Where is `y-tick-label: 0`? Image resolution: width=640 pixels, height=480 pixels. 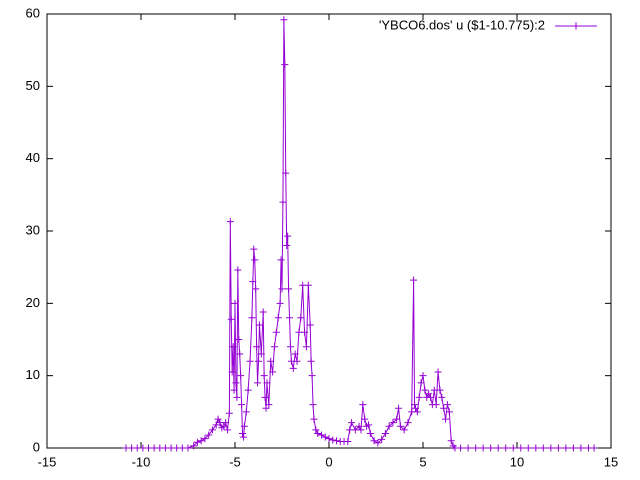 y-tick-label: 0 is located at coordinates (36, 446).